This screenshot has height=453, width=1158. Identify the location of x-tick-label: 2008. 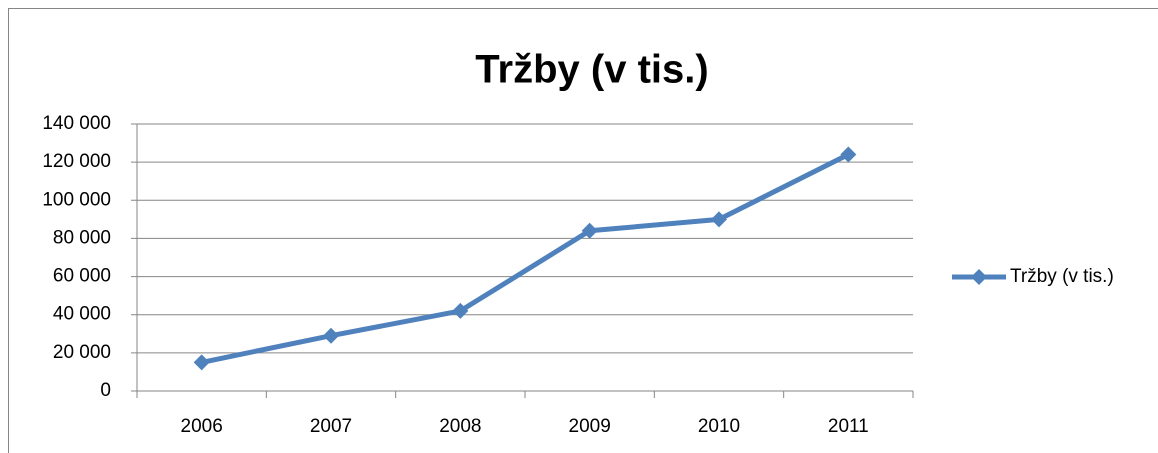
(460, 426).